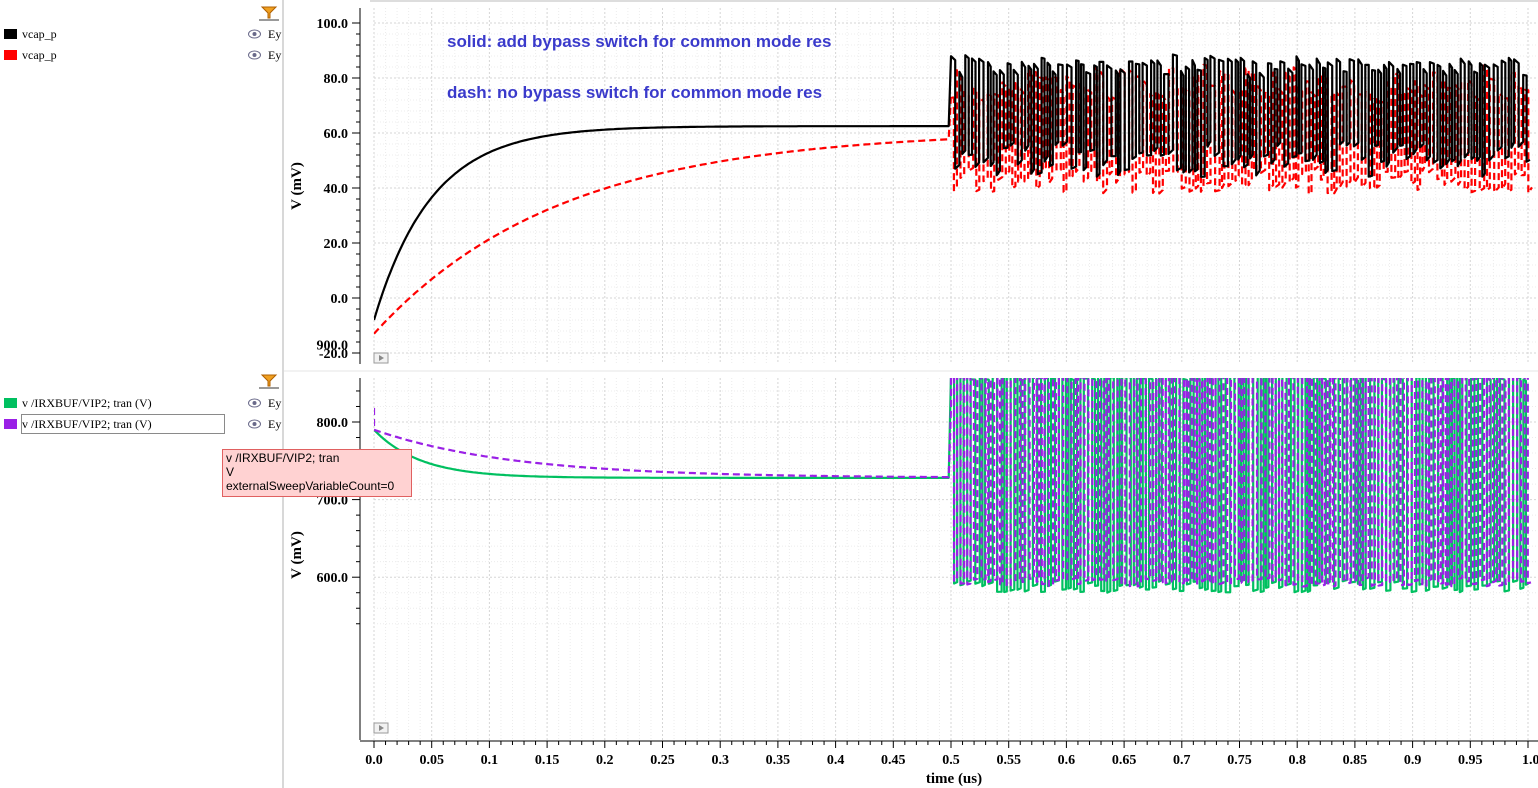  I want to click on x-tick-label: 0.2, so click(605, 760).